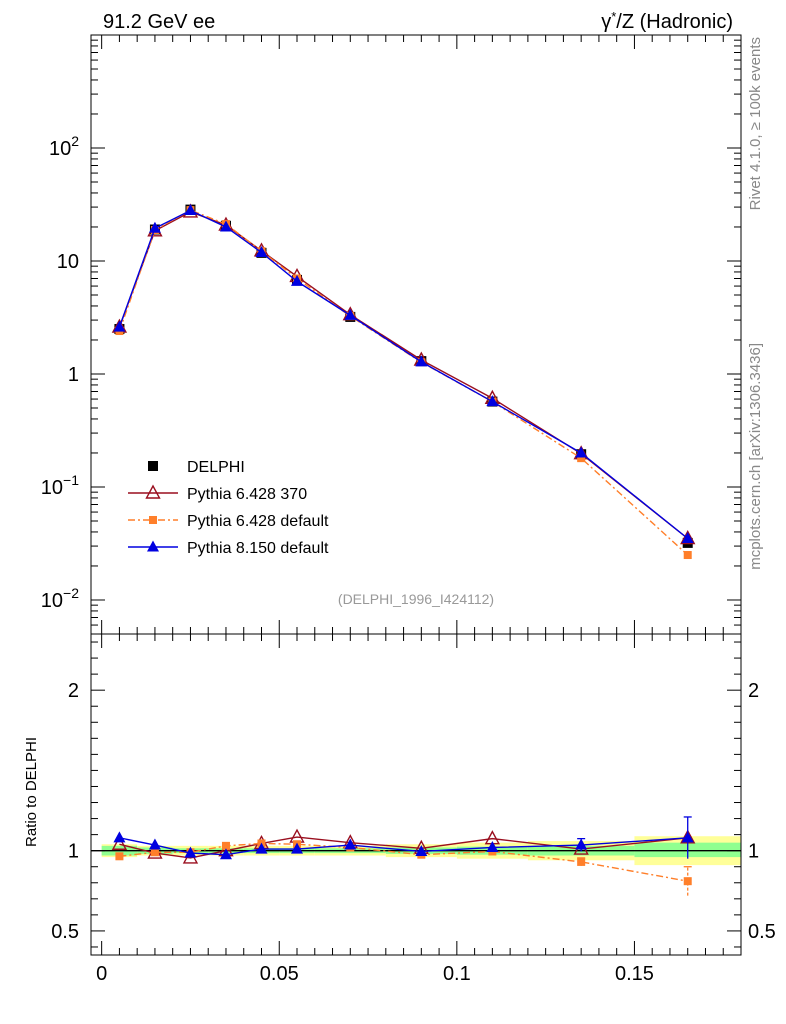 The width and height of the screenshot is (786, 1024). I want to click on main-y-tick-label: 10⁻¹, so click(60, 485).